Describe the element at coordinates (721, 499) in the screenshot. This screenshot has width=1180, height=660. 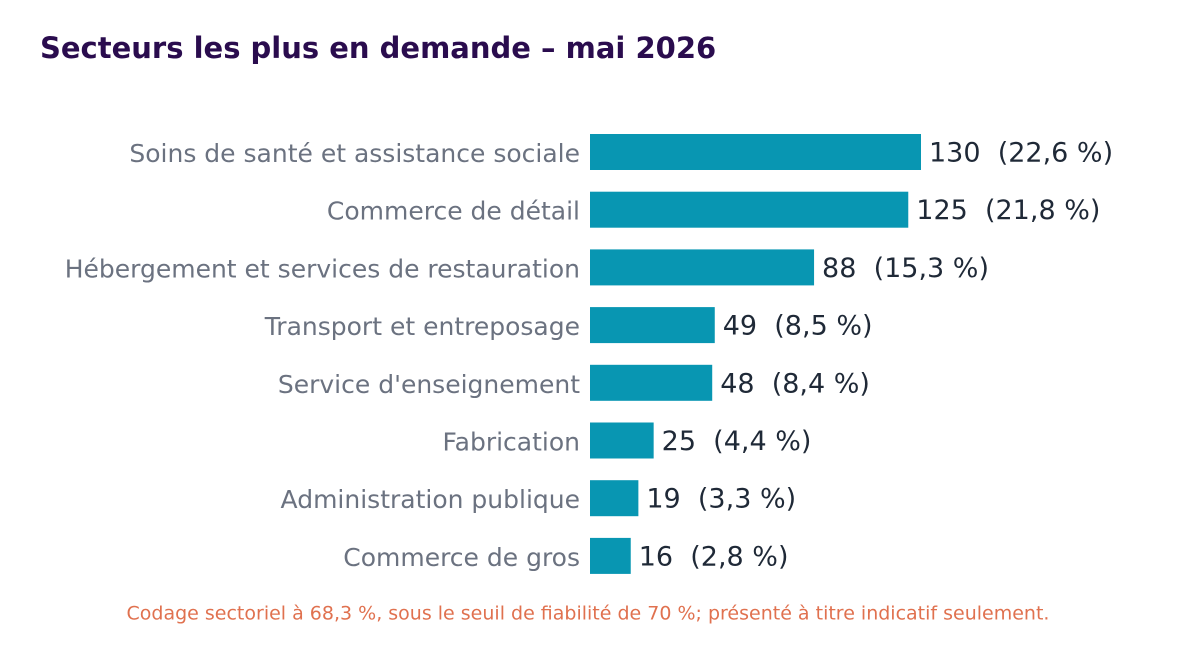
I see `value-label: 19 (3,3 %)` at that location.